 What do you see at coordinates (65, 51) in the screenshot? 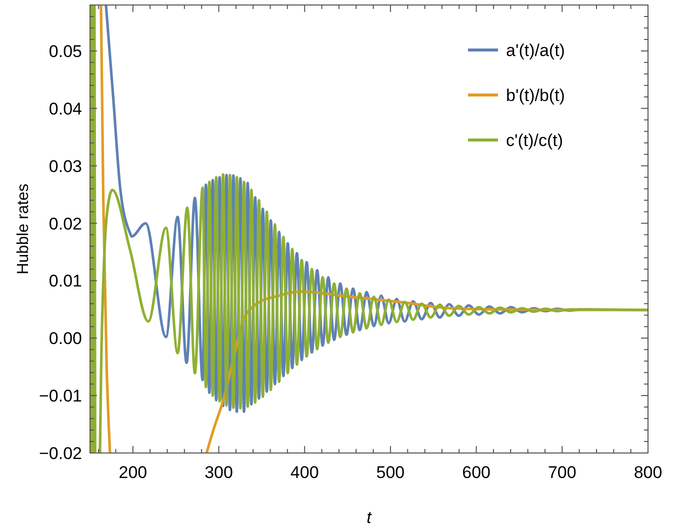
I see `y-tick-label: 0.05` at bounding box center [65, 51].